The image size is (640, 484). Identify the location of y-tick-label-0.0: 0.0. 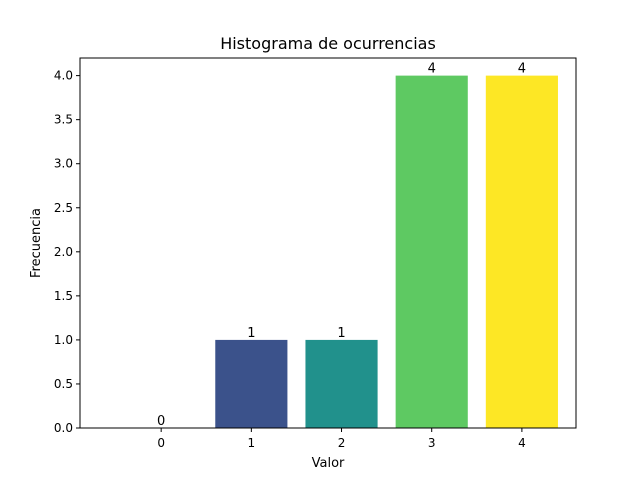
(63, 428).